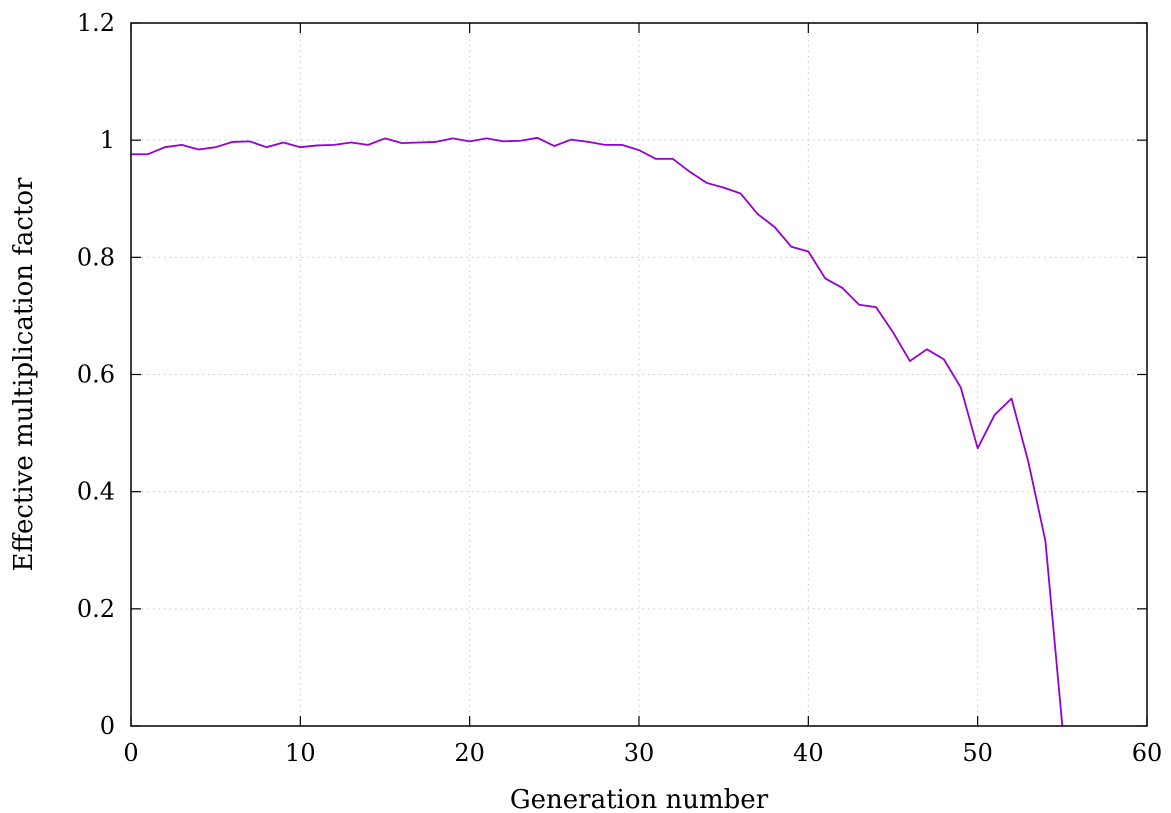 Image resolution: width=1171 pixels, height=813 pixels. Describe the element at coordinates (808, 753) in the screenshot. I see `x-tick-label: 40` at that location.